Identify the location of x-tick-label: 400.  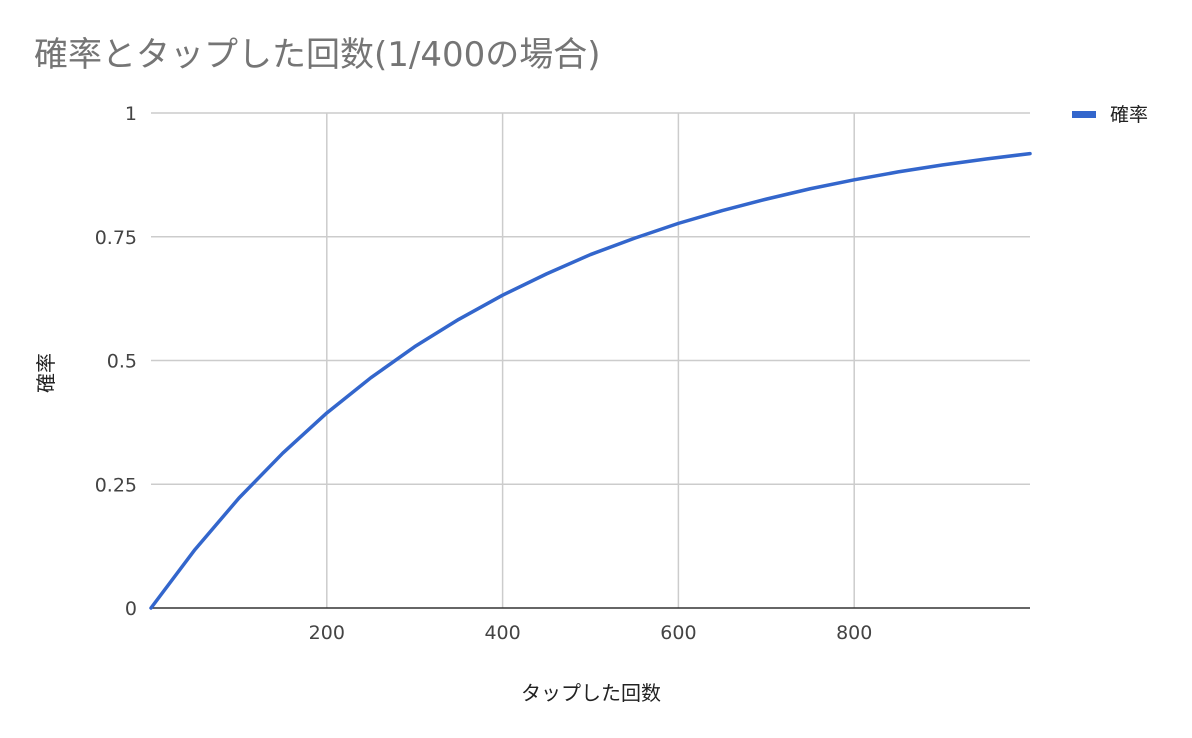
(502, 633).